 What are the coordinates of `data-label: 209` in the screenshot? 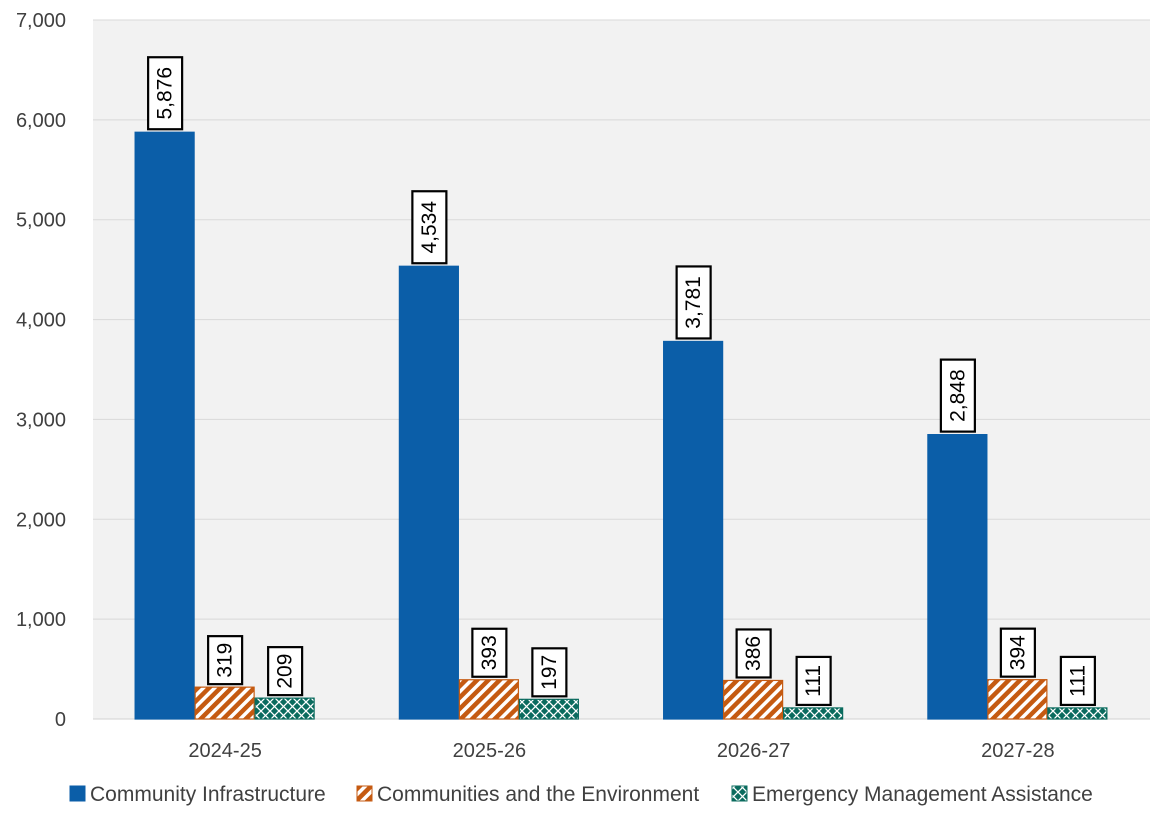 It's located at (285, 671).